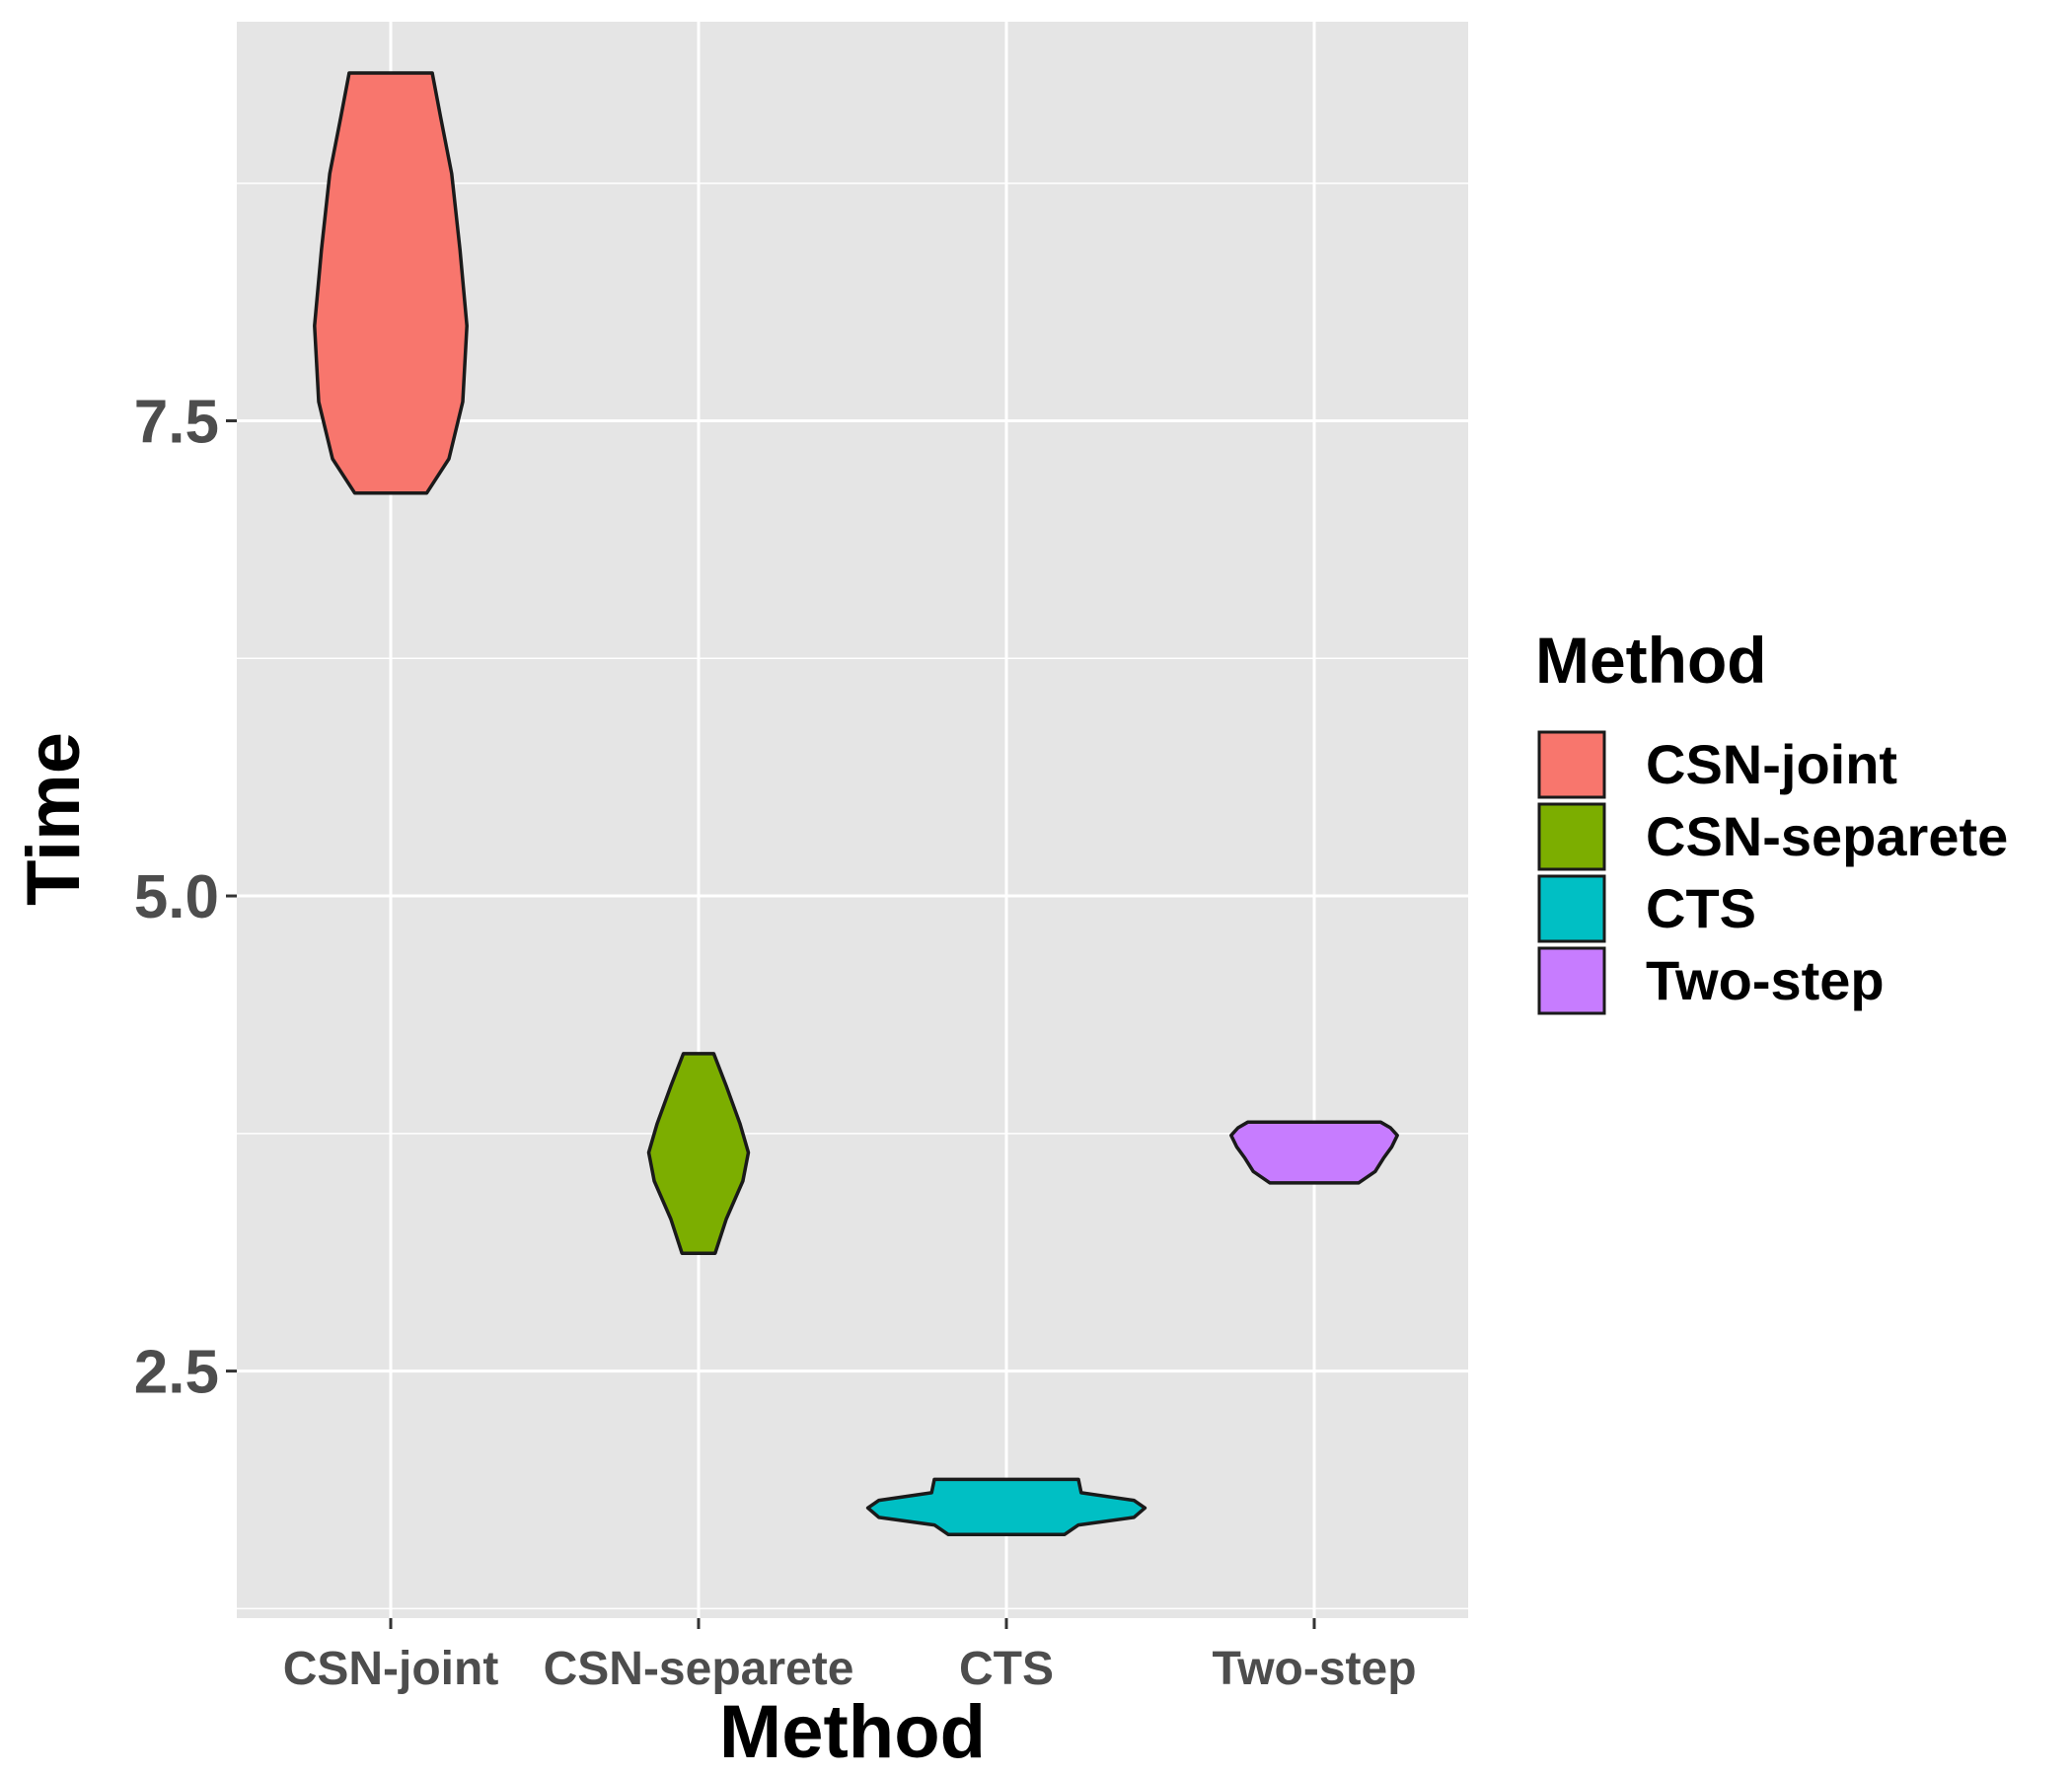 This screenshot has width=2072, height=1776. Describe the element at coordinates (1773, 873) in the screenshot. I see `legend: CSN-joint CSN-separete CTS Two-step` at that location.